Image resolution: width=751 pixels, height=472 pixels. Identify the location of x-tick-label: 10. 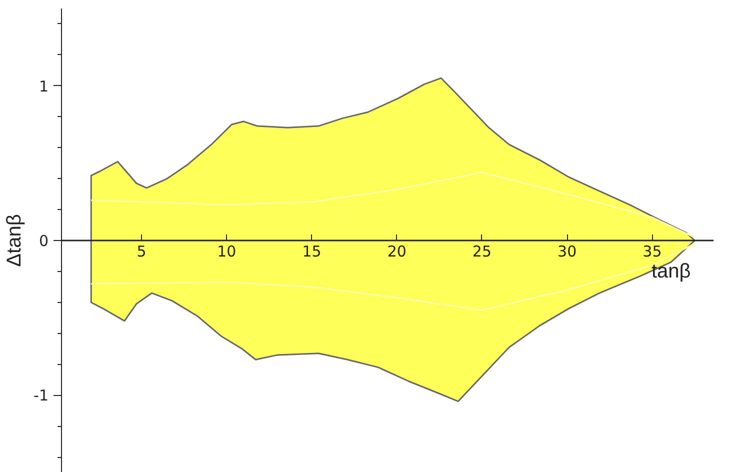
(226, 251).